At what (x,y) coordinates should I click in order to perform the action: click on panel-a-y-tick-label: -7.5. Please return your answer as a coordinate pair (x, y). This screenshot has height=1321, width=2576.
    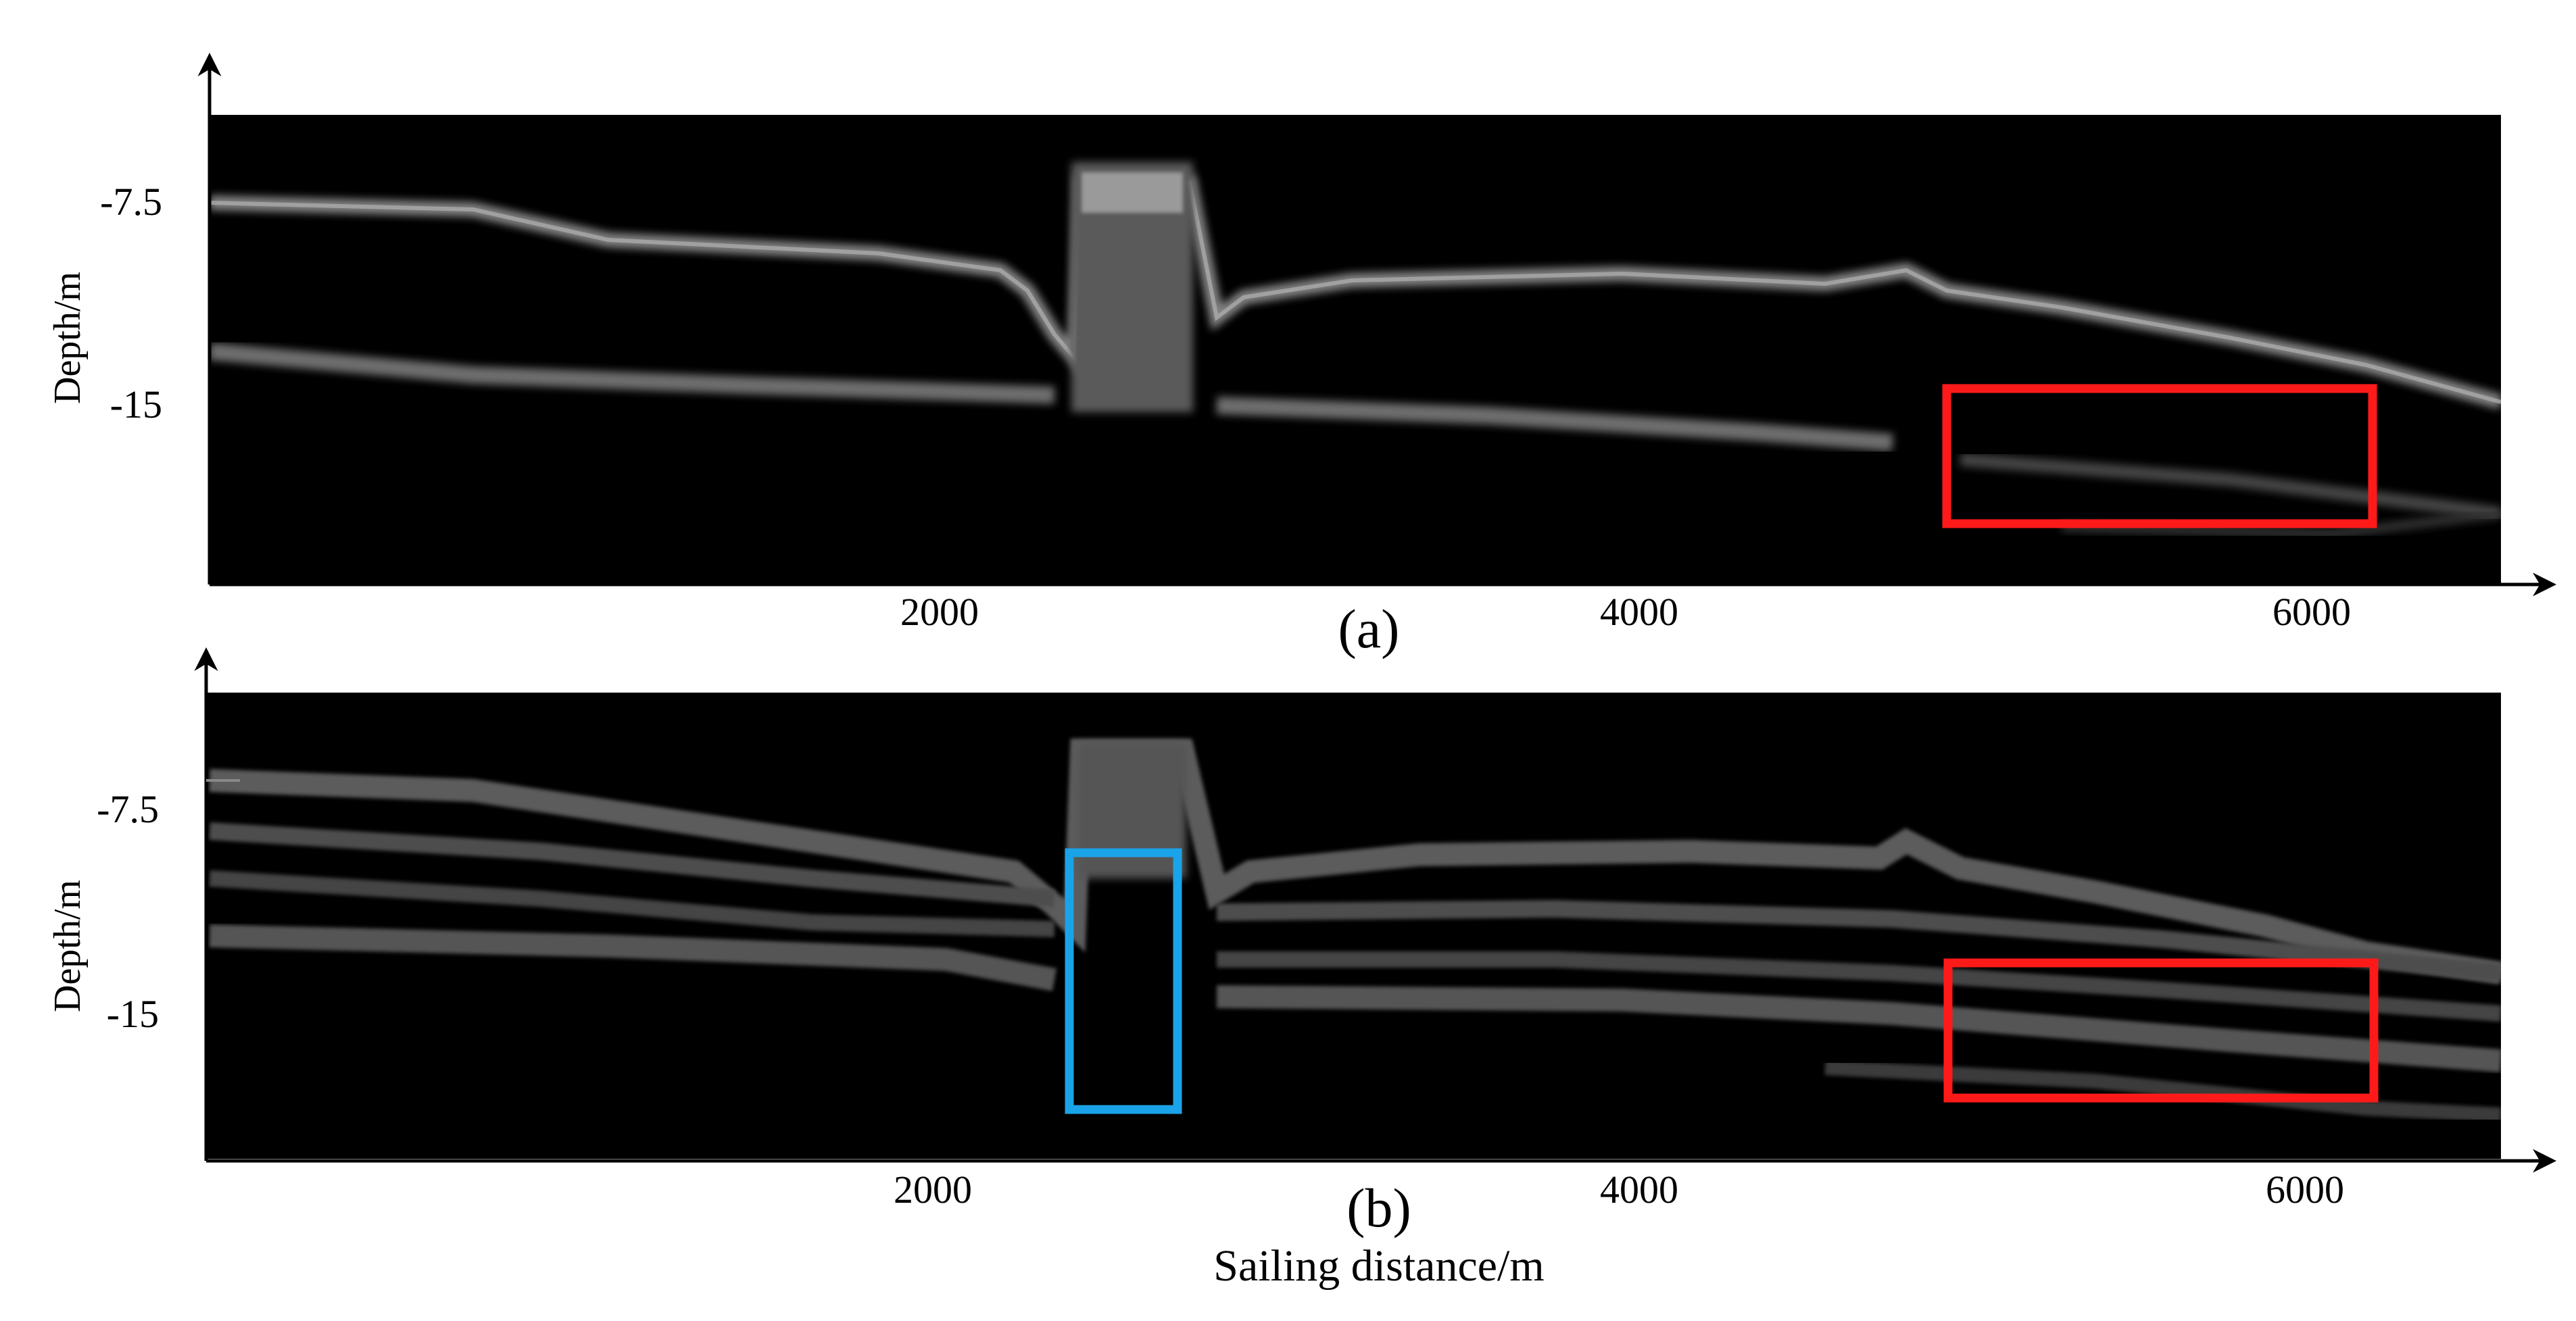
    Looking at the image, I should click on (131, 202).